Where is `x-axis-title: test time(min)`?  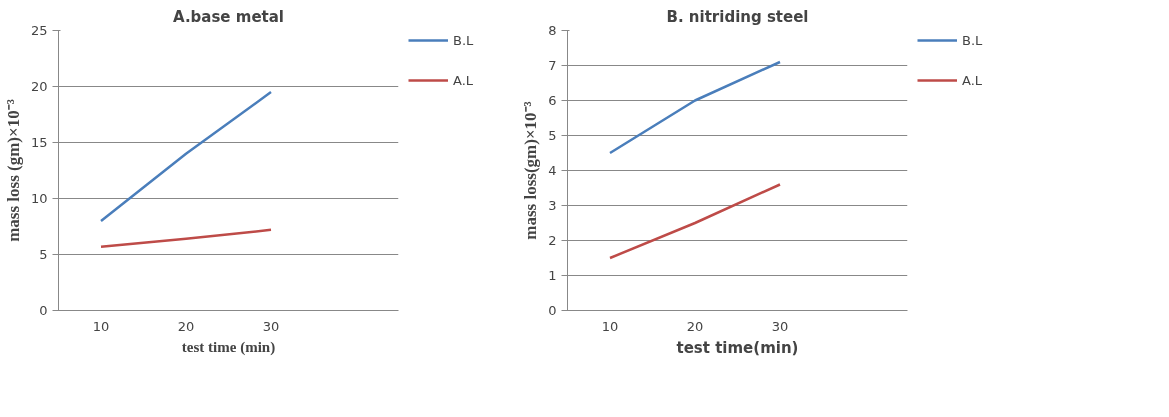
x-axis-title: test time(min) is located at coordinates (737, 347).